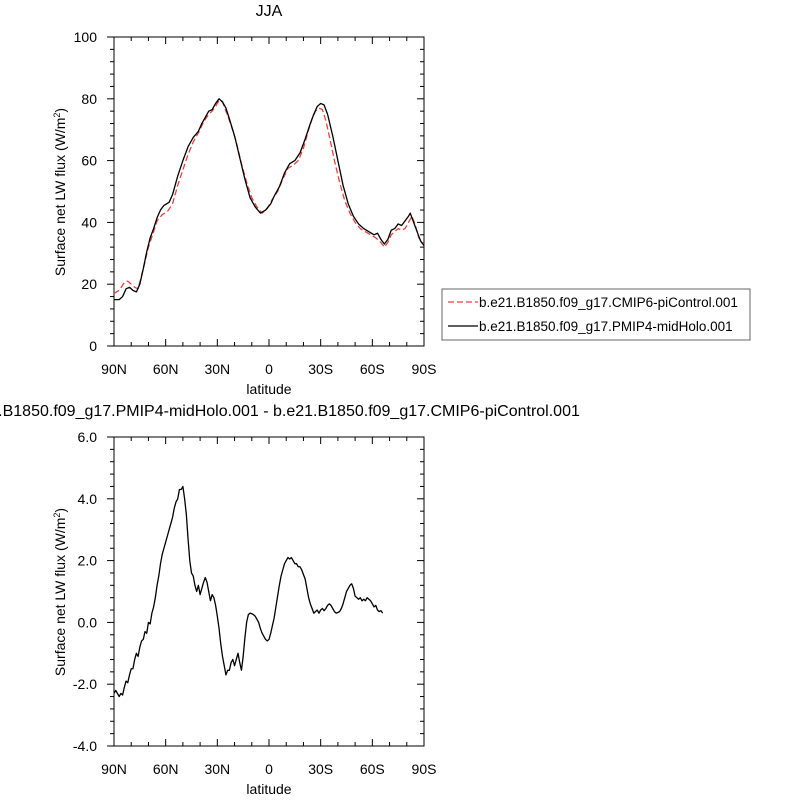 The image size is (800, 800). I want to click on top-xtick-label-30s: 30S, so click(320, 369).